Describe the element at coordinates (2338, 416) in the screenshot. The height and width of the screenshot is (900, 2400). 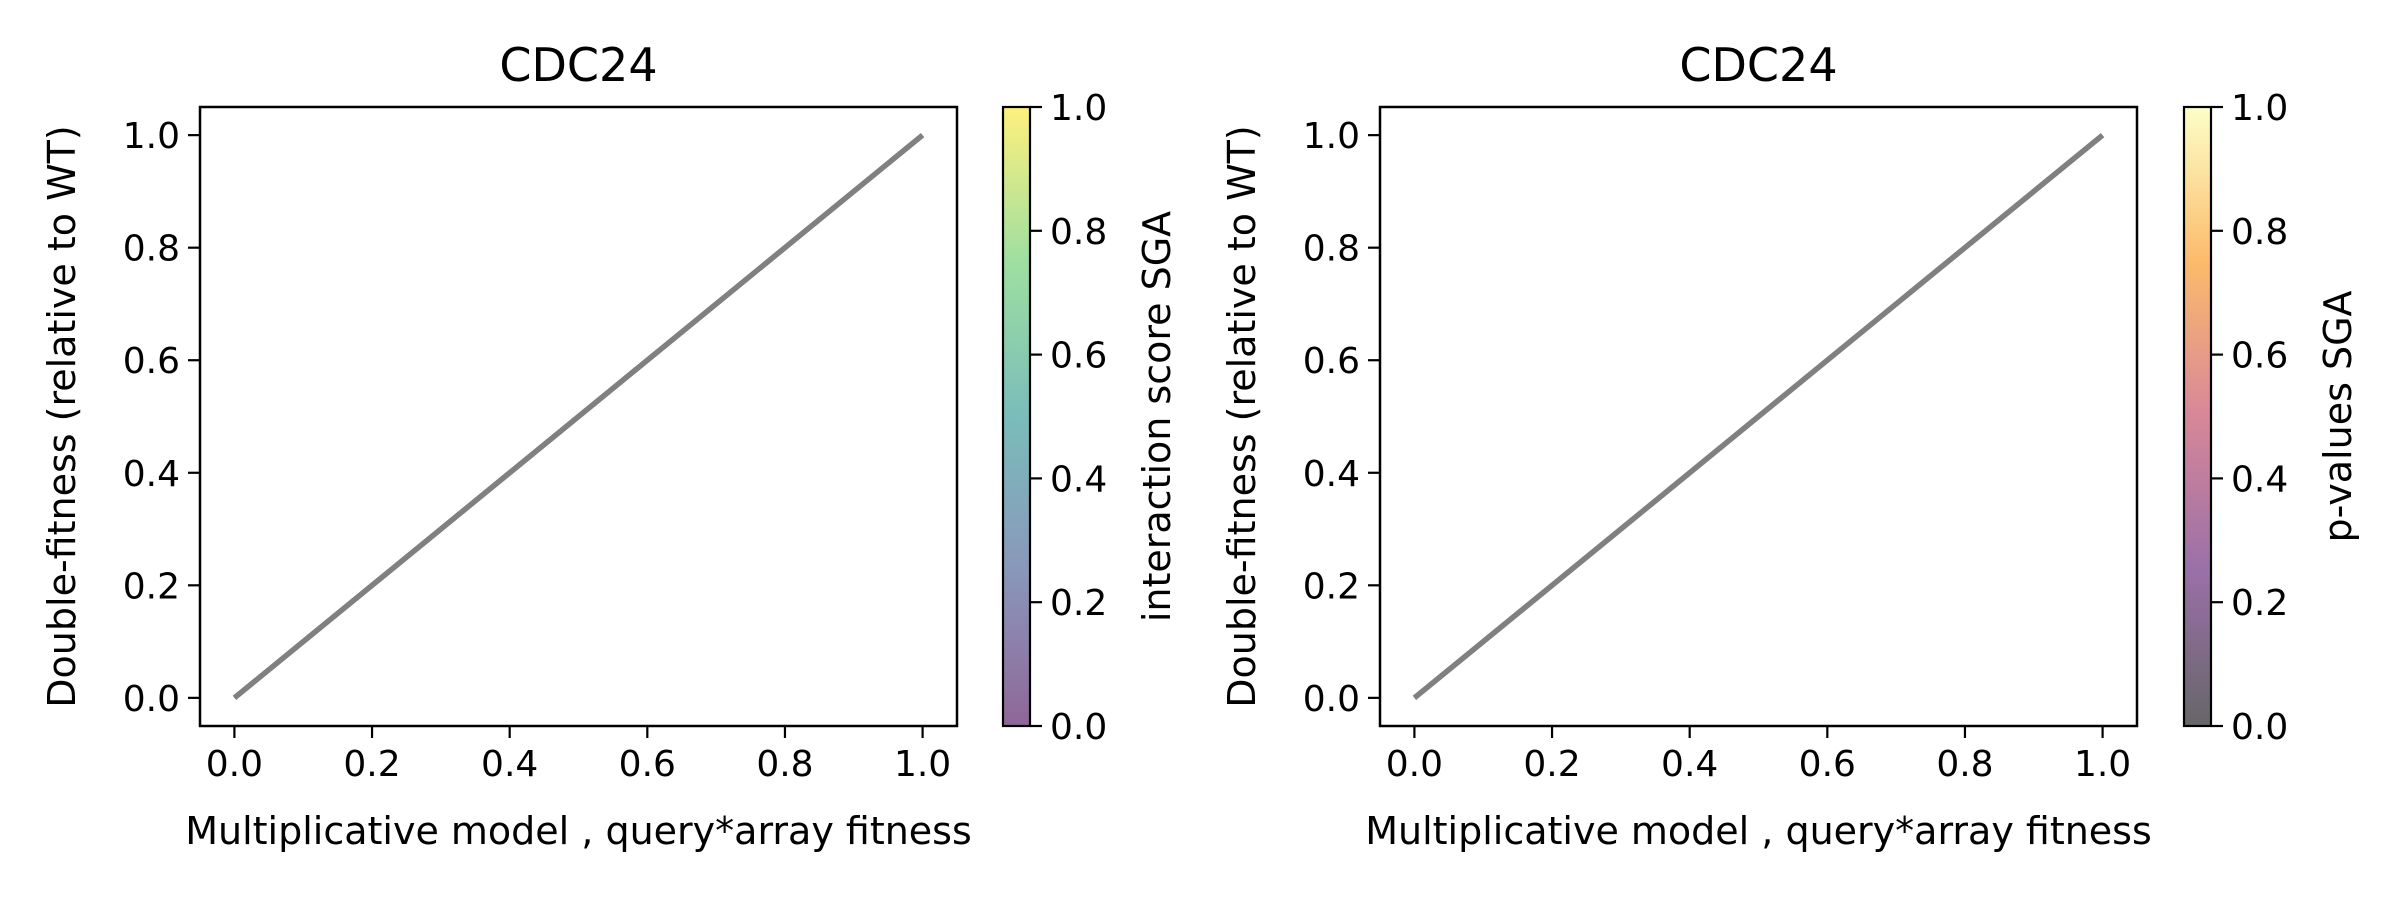
I see `colorbar-label: p-values SGA` at that location.